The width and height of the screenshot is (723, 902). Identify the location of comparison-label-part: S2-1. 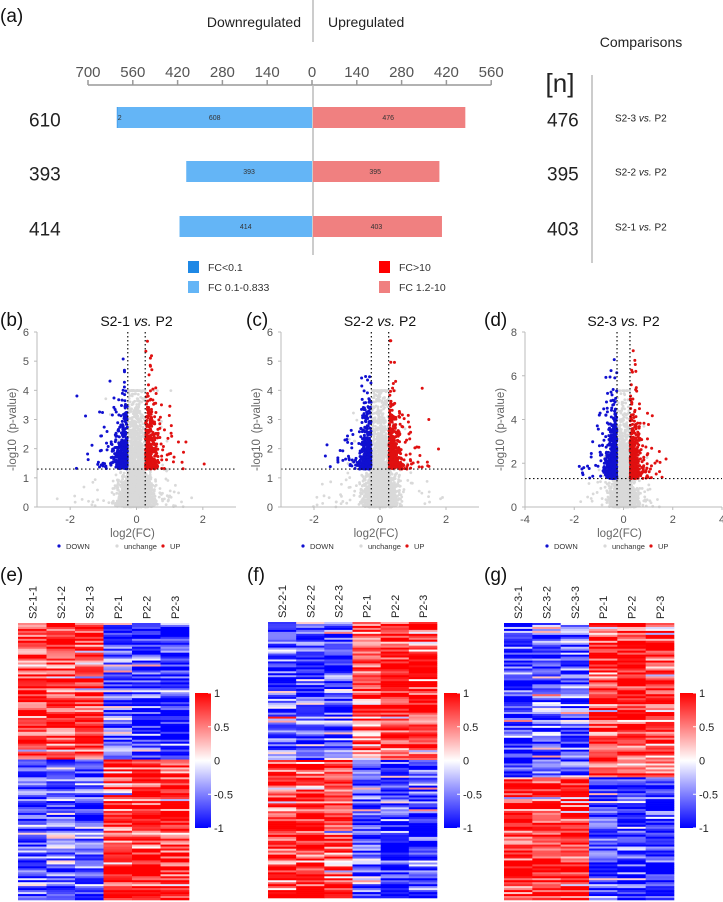
(627, 228).